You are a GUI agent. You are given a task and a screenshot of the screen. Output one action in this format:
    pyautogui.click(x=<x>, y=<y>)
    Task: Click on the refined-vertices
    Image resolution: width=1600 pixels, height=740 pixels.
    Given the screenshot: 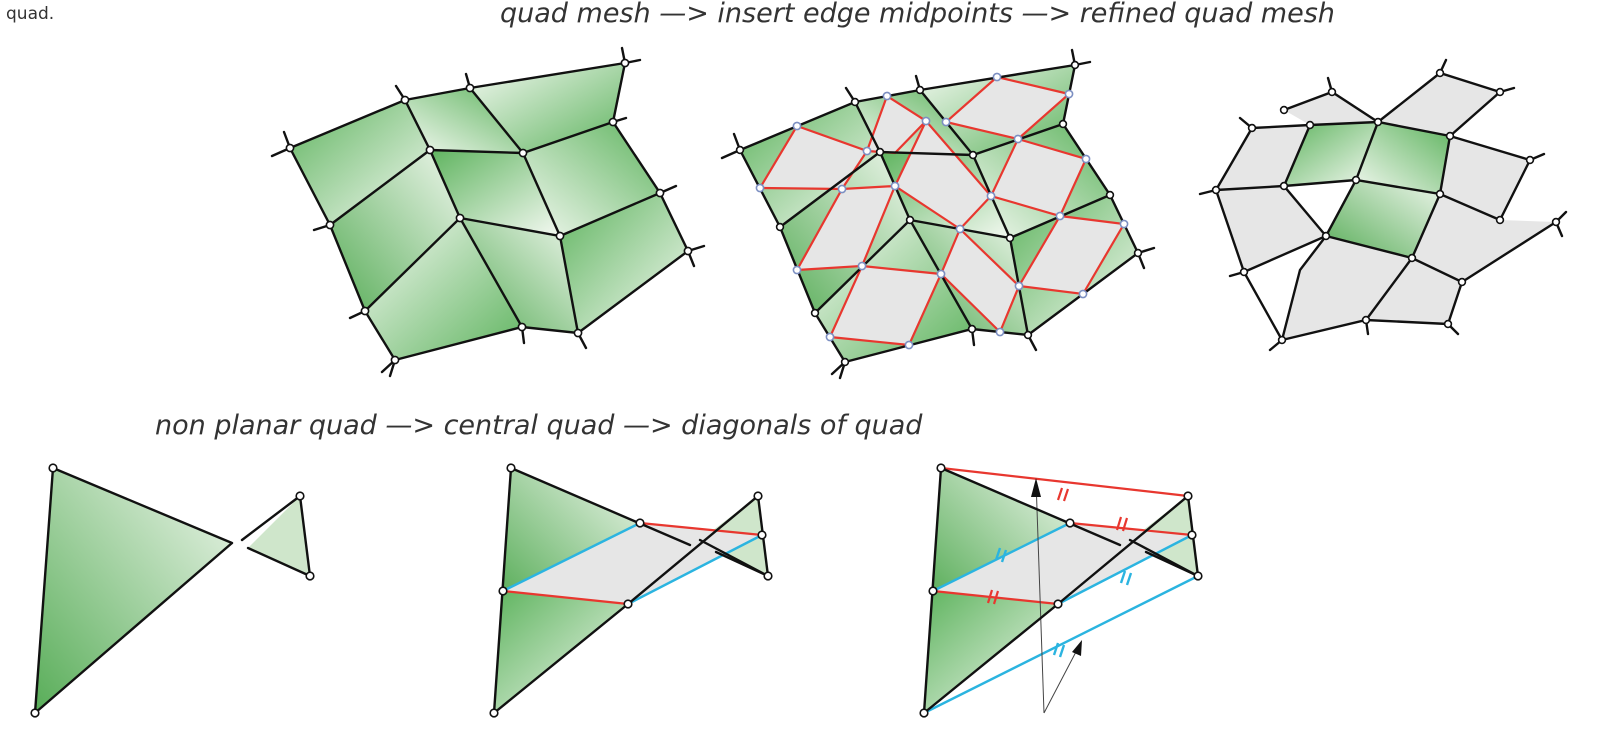 What is the action you would take?
    pyautogui.click(x=1386, y=206)
    